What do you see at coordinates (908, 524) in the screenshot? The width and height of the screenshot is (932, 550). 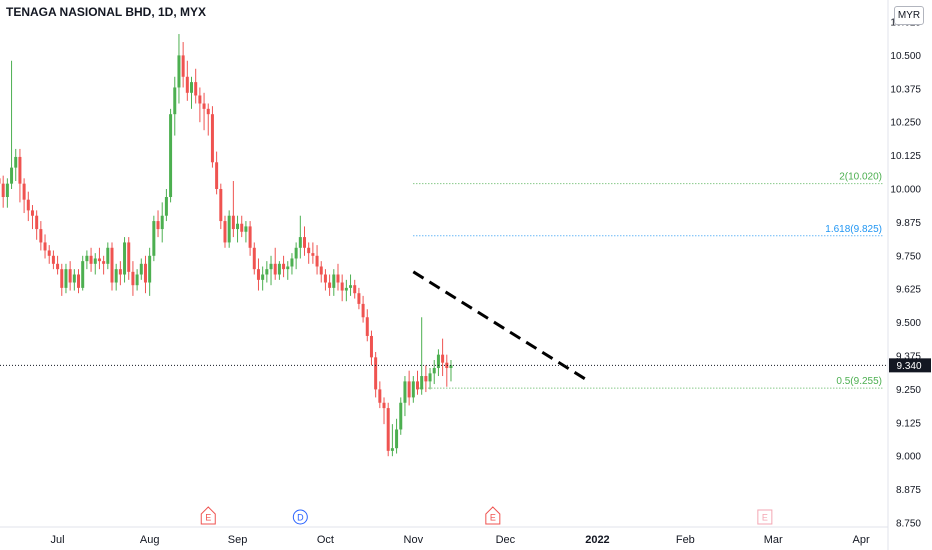 I see `y-tick-label: 8.750` at bounding box center [908, 524].